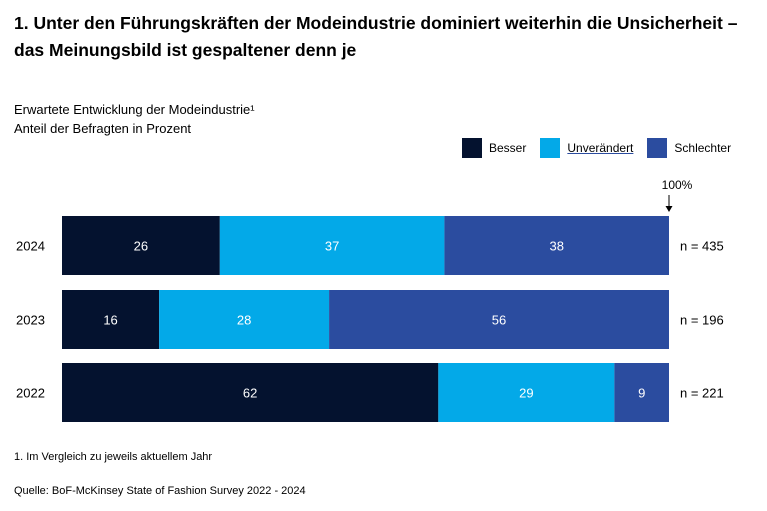  I want to click on legend-item-unveraendert: Unverändert, so click(586, 148).